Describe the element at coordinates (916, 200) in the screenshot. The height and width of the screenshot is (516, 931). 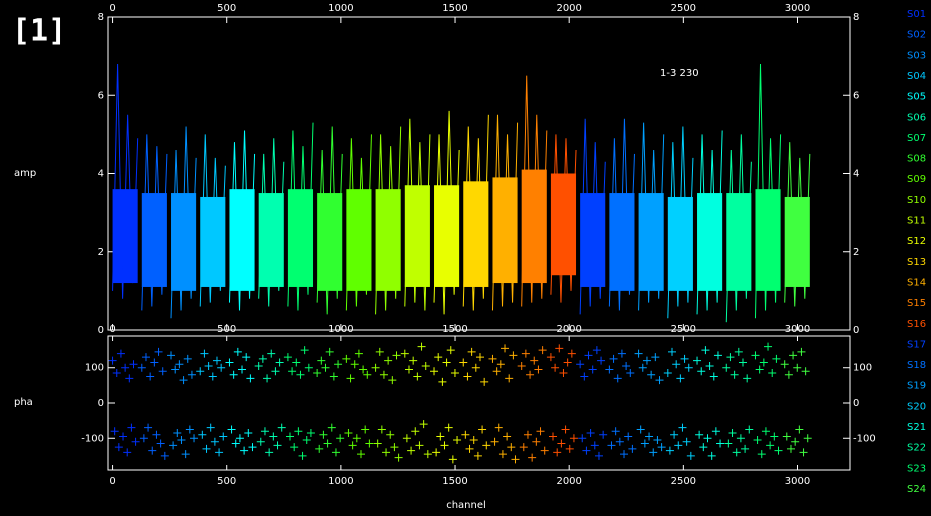
I see `legend-entry: S10` at that location.